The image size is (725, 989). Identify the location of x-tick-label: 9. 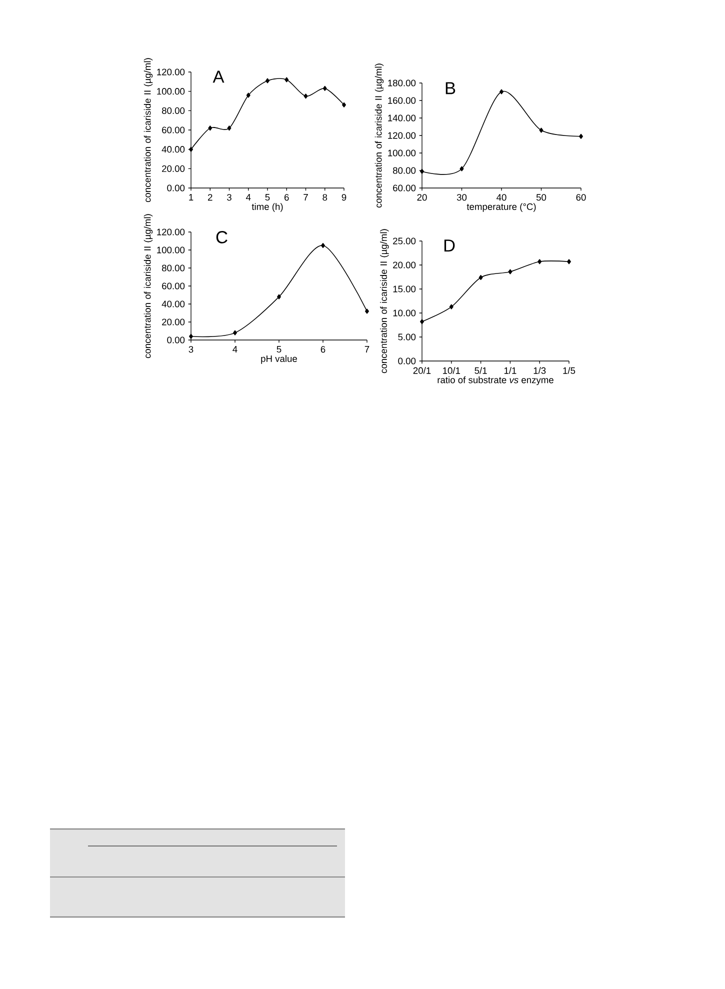
(344, 197).